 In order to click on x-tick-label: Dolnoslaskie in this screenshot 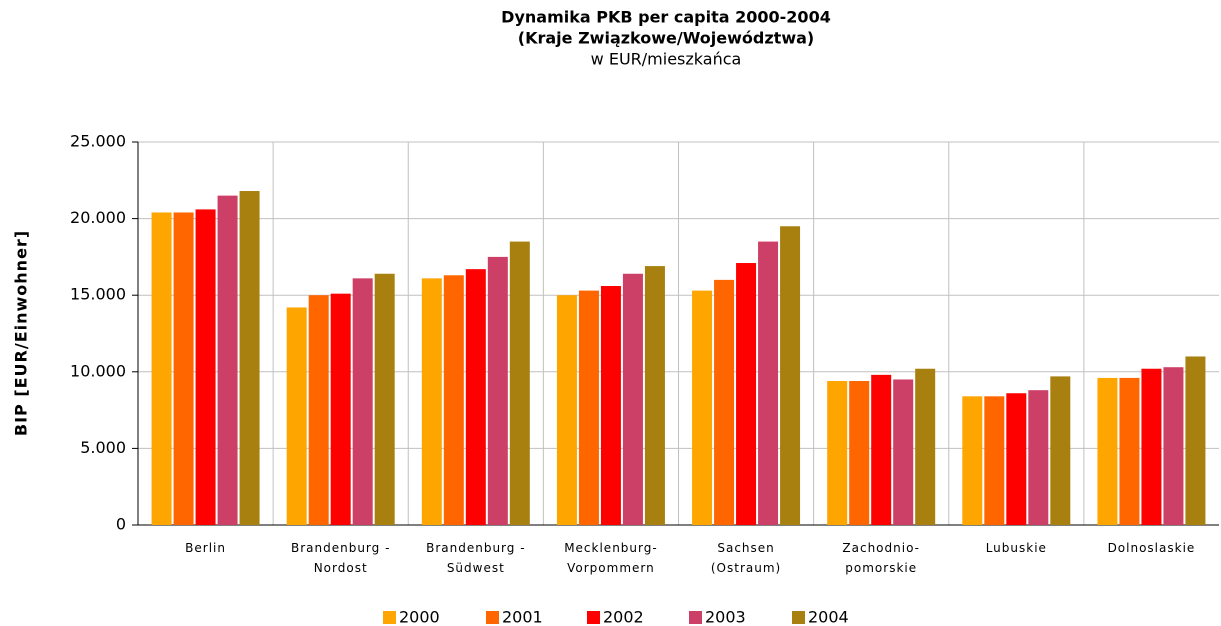, I will do `click(1152, 548)`.